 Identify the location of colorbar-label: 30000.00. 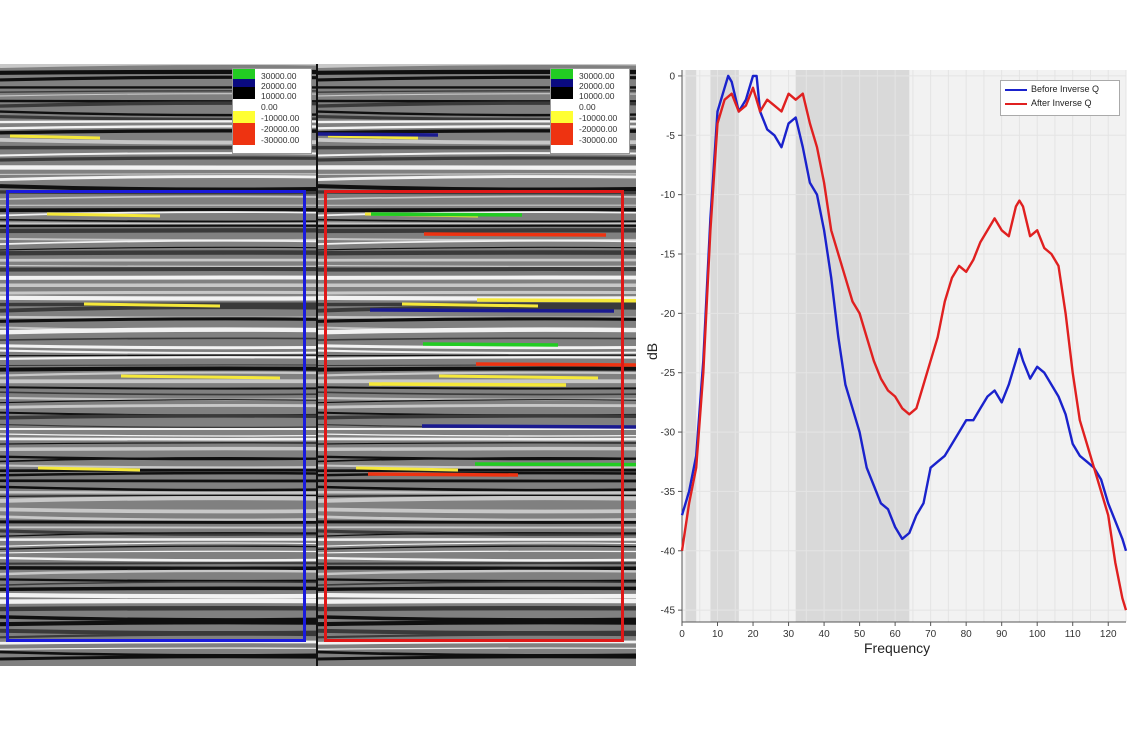
(597, 76).